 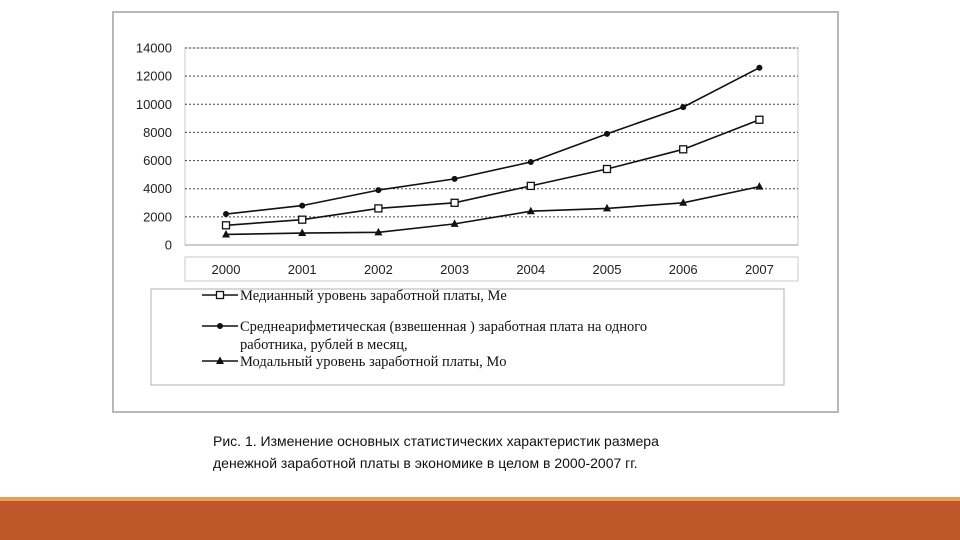 I want to click on y-tick-label: 4000, so click(x=157, y=188).